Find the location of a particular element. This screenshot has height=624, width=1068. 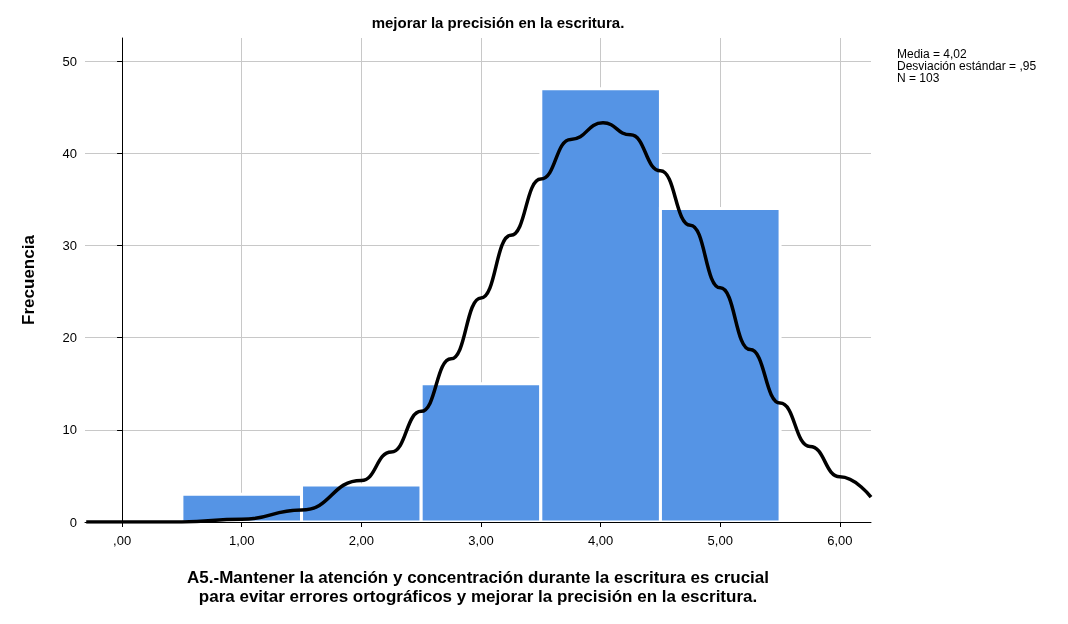

x-tick-label: 2,00 is located at coordinates (361, 540).